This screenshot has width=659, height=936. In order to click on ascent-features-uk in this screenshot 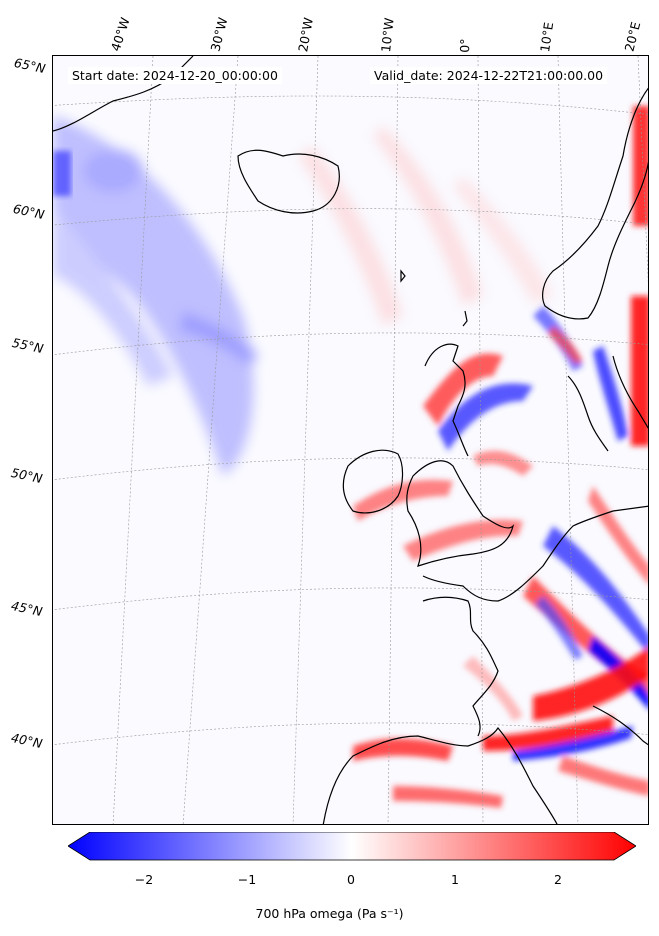, I will do `click(443, 457)`.